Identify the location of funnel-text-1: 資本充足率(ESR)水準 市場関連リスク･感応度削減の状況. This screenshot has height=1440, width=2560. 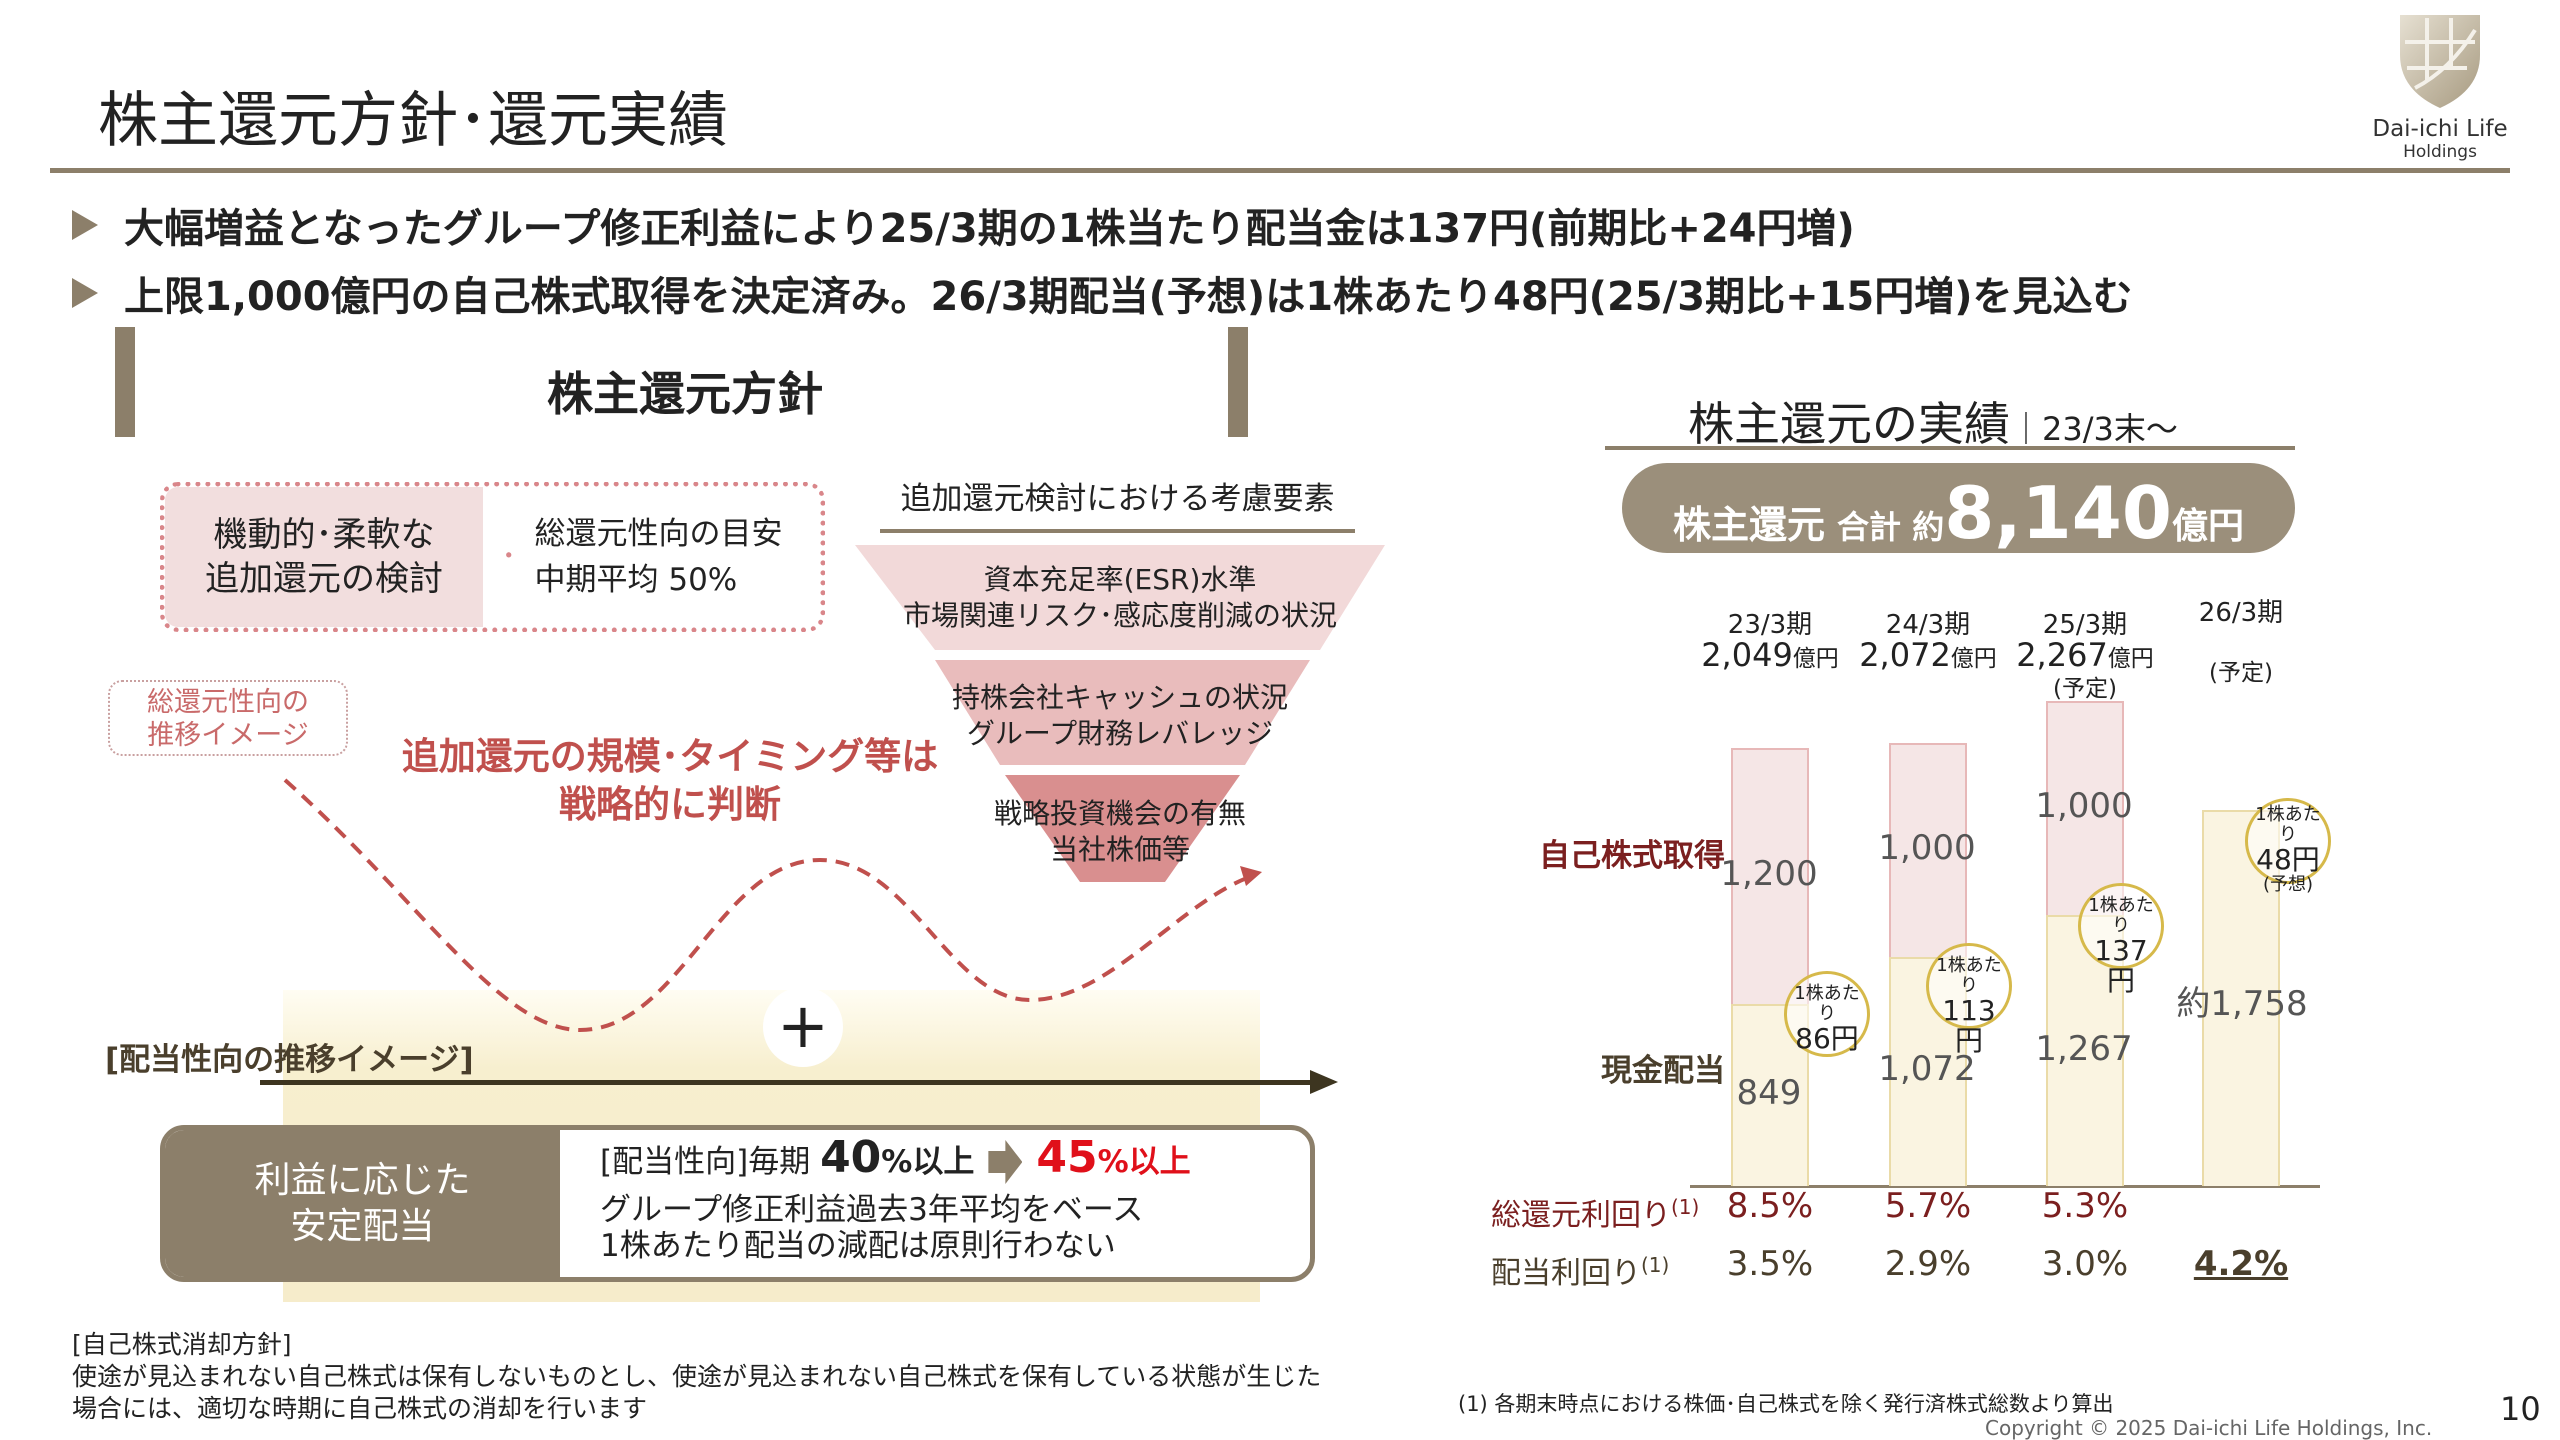
(1119, 597).